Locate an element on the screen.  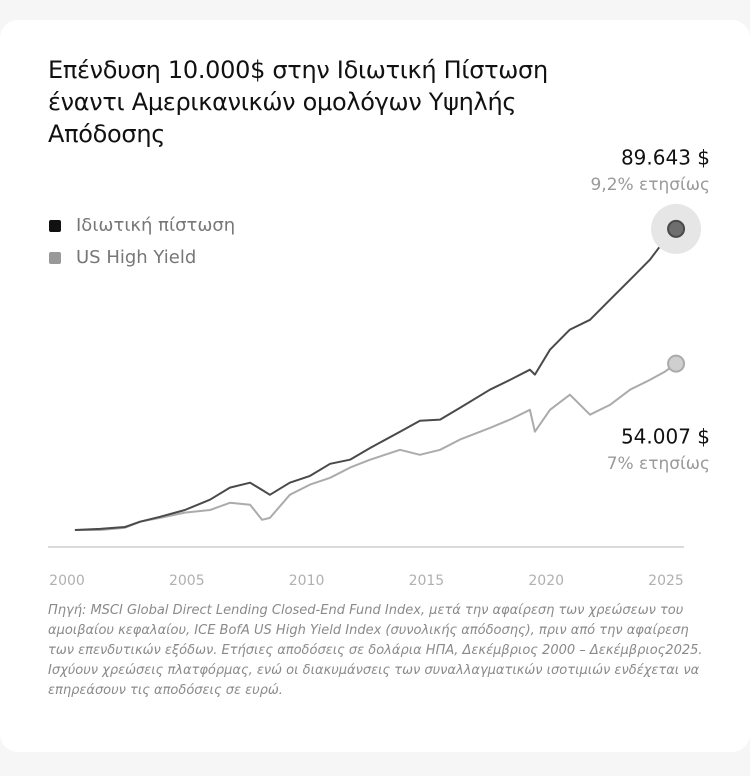
end-label: 54.007 $ is located at coordinates (665, 437).